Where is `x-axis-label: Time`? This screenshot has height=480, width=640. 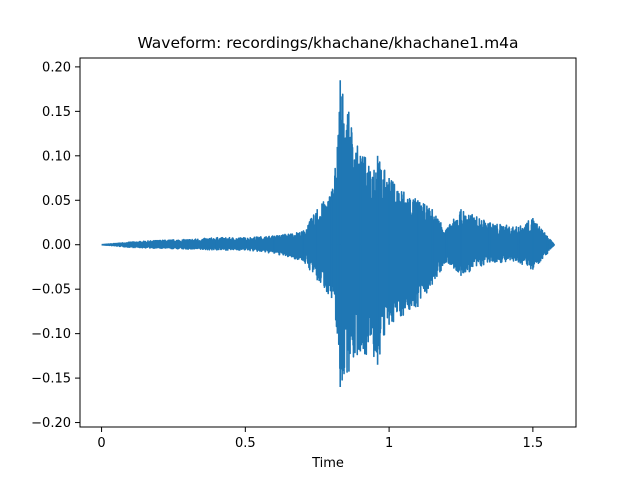 x-axis-label: Time is located at coordinates (327, 463).